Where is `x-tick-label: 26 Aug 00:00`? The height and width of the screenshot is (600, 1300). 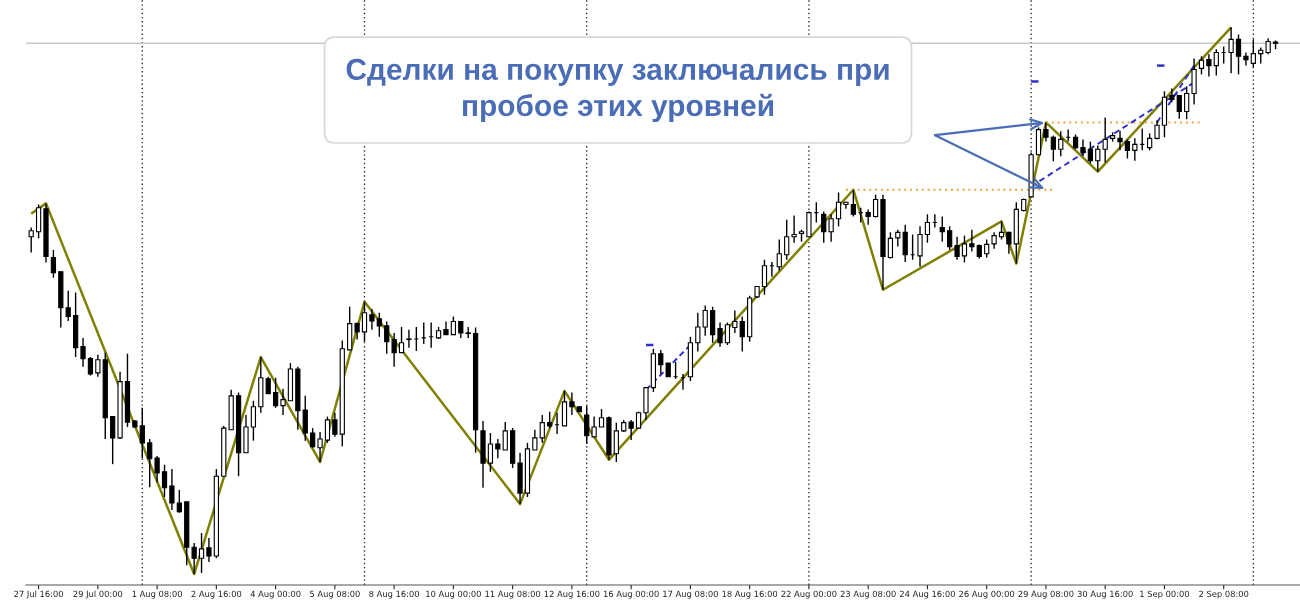 x-tick-label: 26 Aug 00:00 is located at coordinates (987, 594).